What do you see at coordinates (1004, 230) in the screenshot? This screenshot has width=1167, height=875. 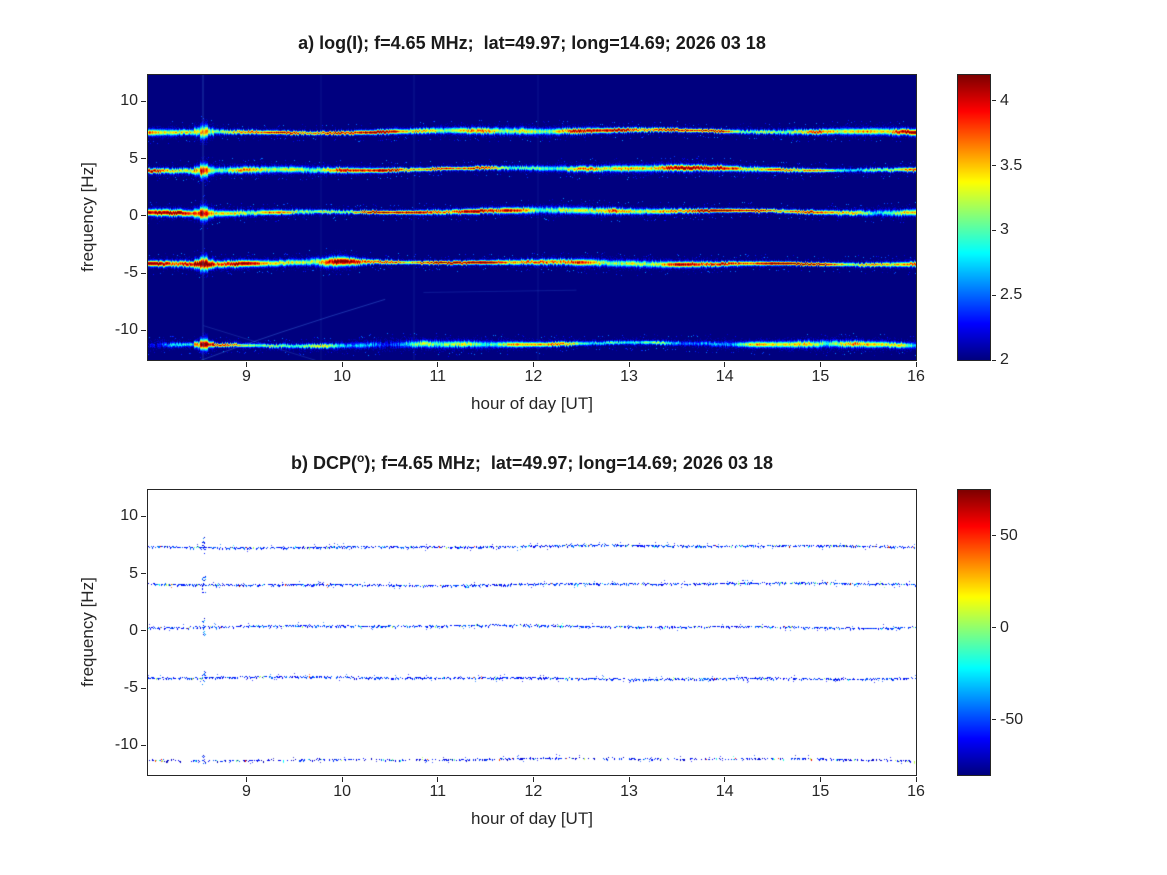 I see `colorbar-tick-label: 3` at bounding box center [1004, 230].